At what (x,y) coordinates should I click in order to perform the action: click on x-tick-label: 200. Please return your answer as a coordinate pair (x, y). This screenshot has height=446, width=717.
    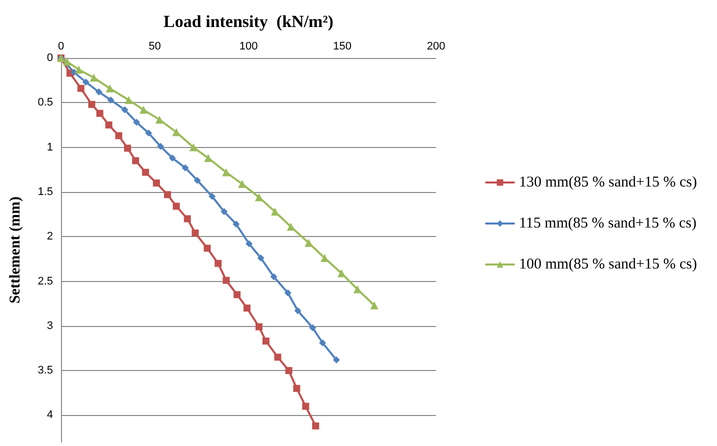
    Looking at the image, I should click on (436, 46).